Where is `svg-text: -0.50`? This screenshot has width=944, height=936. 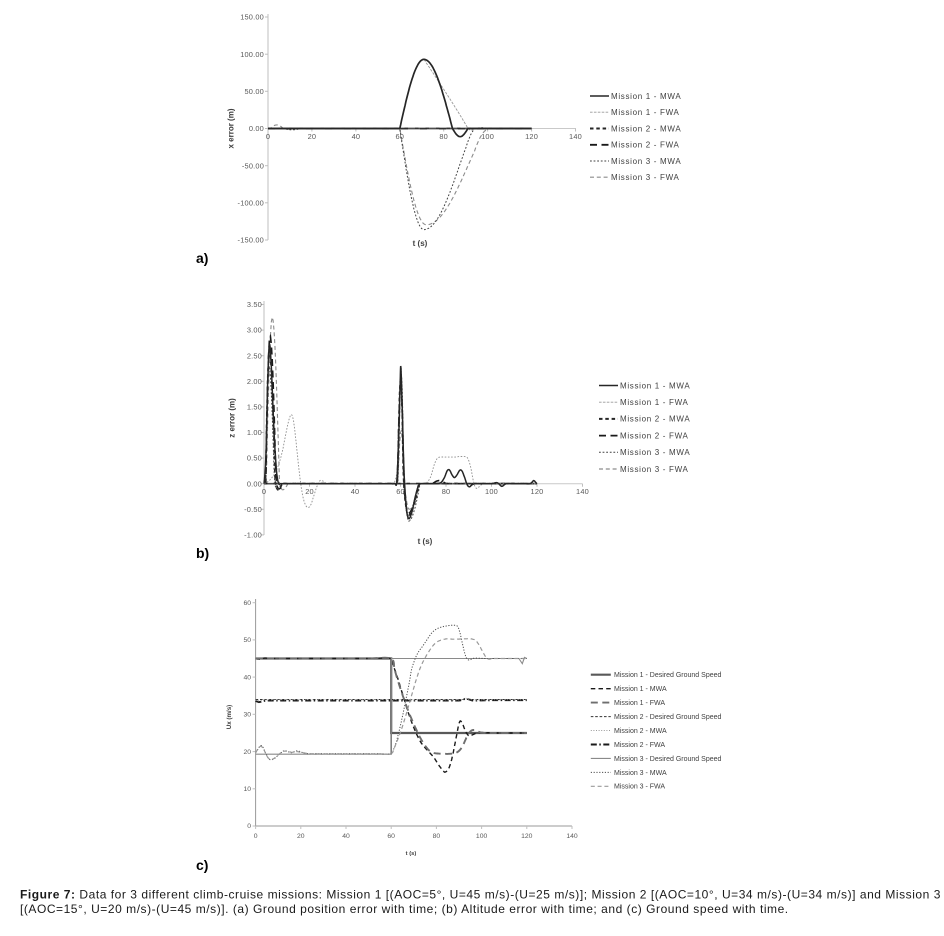
svg-text: -0.50 is located at coordinates (253, 509).